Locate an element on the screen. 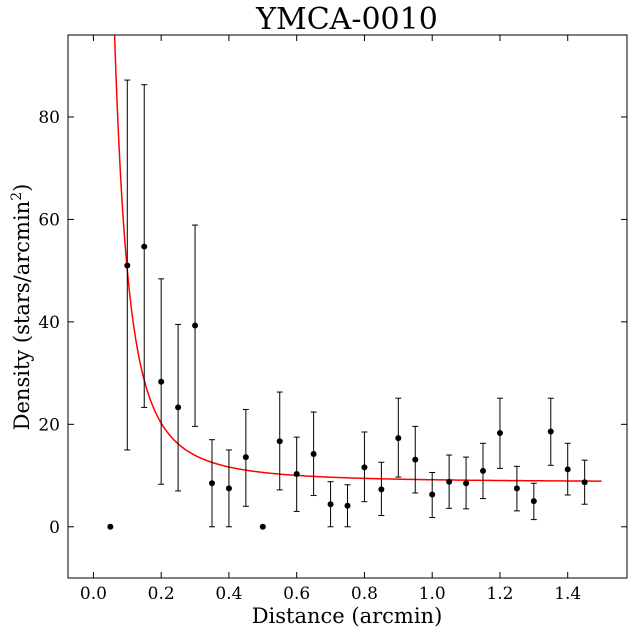 The height and width of the screenshot is (633, 633). x-tick-label: 0.8 is located at coordinates (364, 594).